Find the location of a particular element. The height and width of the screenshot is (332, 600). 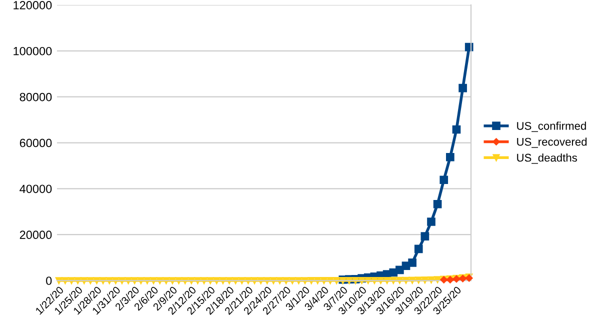

y-tick-label: 80000 is located at coordinates (36, 97).